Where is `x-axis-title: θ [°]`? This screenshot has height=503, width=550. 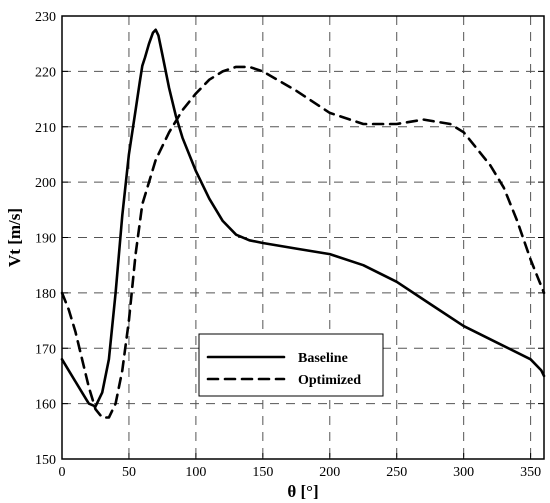 x-axis-title: θ [°] is located at coordinates (302, 491).